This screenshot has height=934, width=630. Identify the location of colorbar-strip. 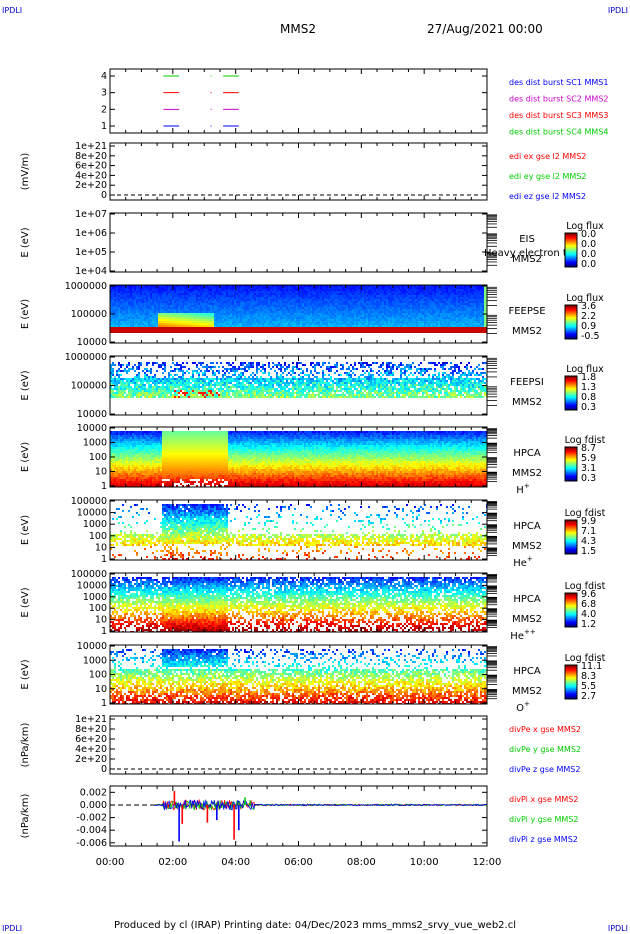
(571, 250).